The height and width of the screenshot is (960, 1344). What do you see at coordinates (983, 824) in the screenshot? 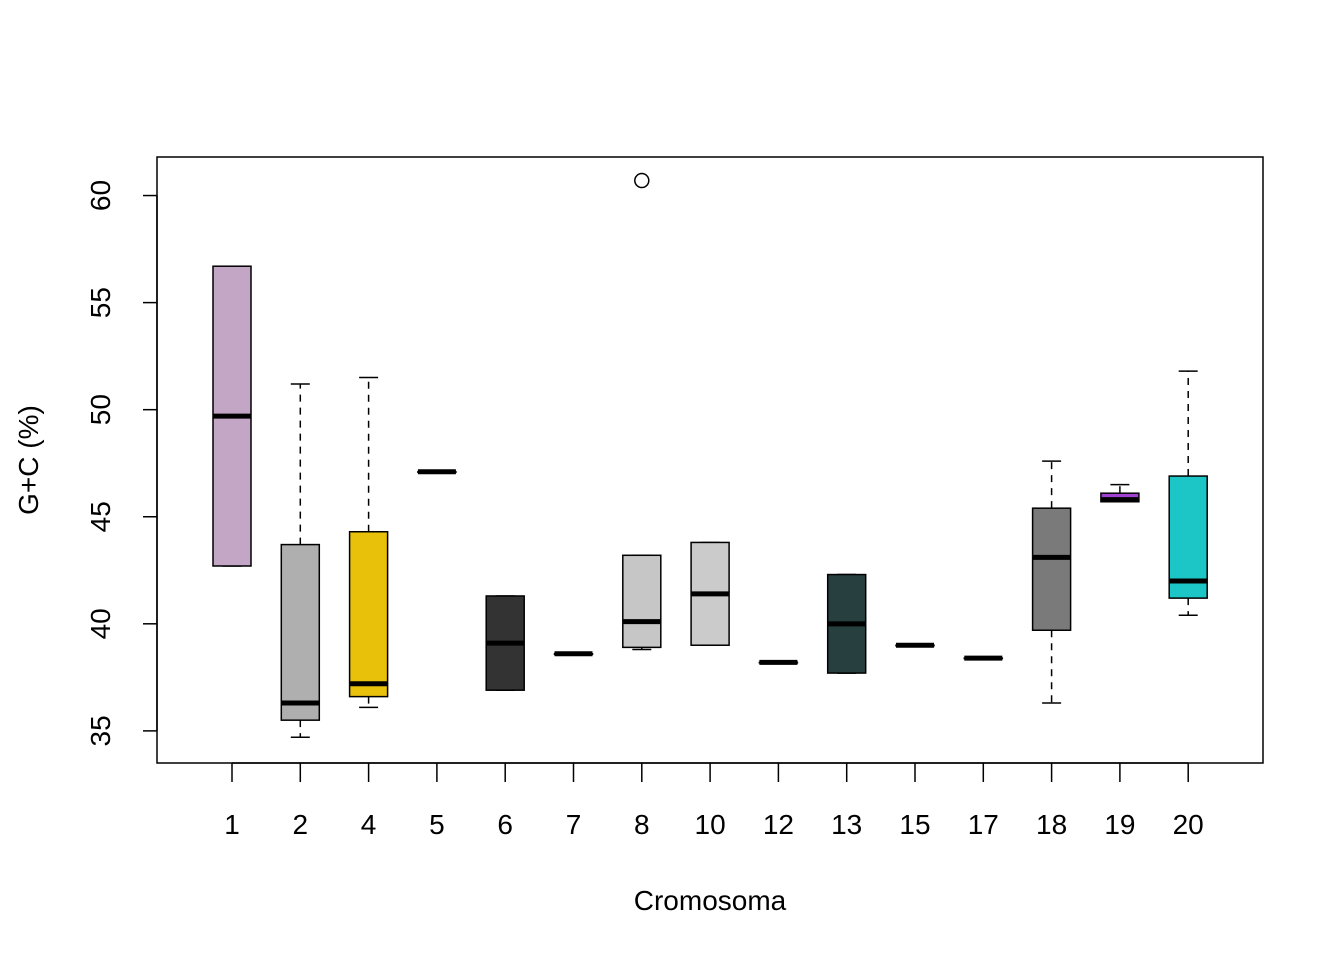
I see `x-tick-label-17: 17` at bounding box center [983, 824].